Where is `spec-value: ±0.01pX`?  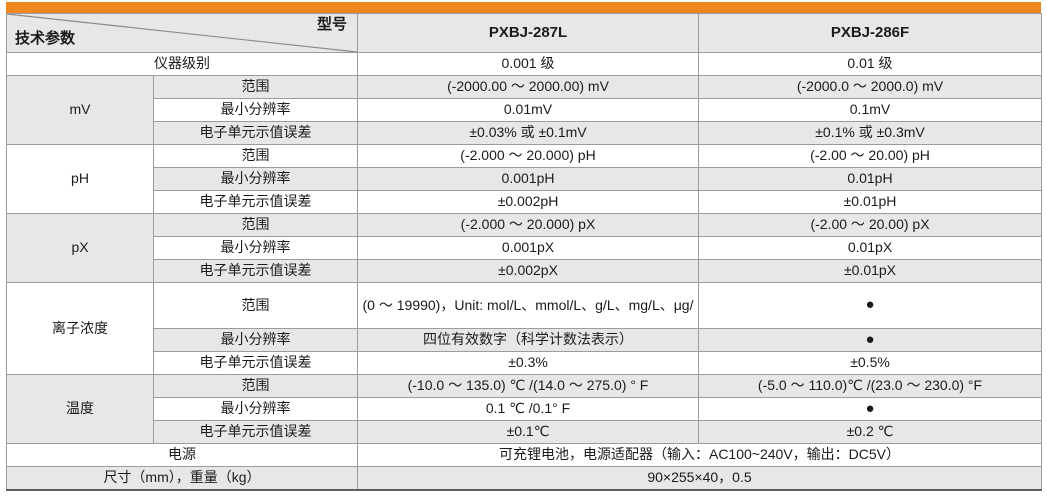 spec-value: ±0.01pX is located at coordinates (870, 271).